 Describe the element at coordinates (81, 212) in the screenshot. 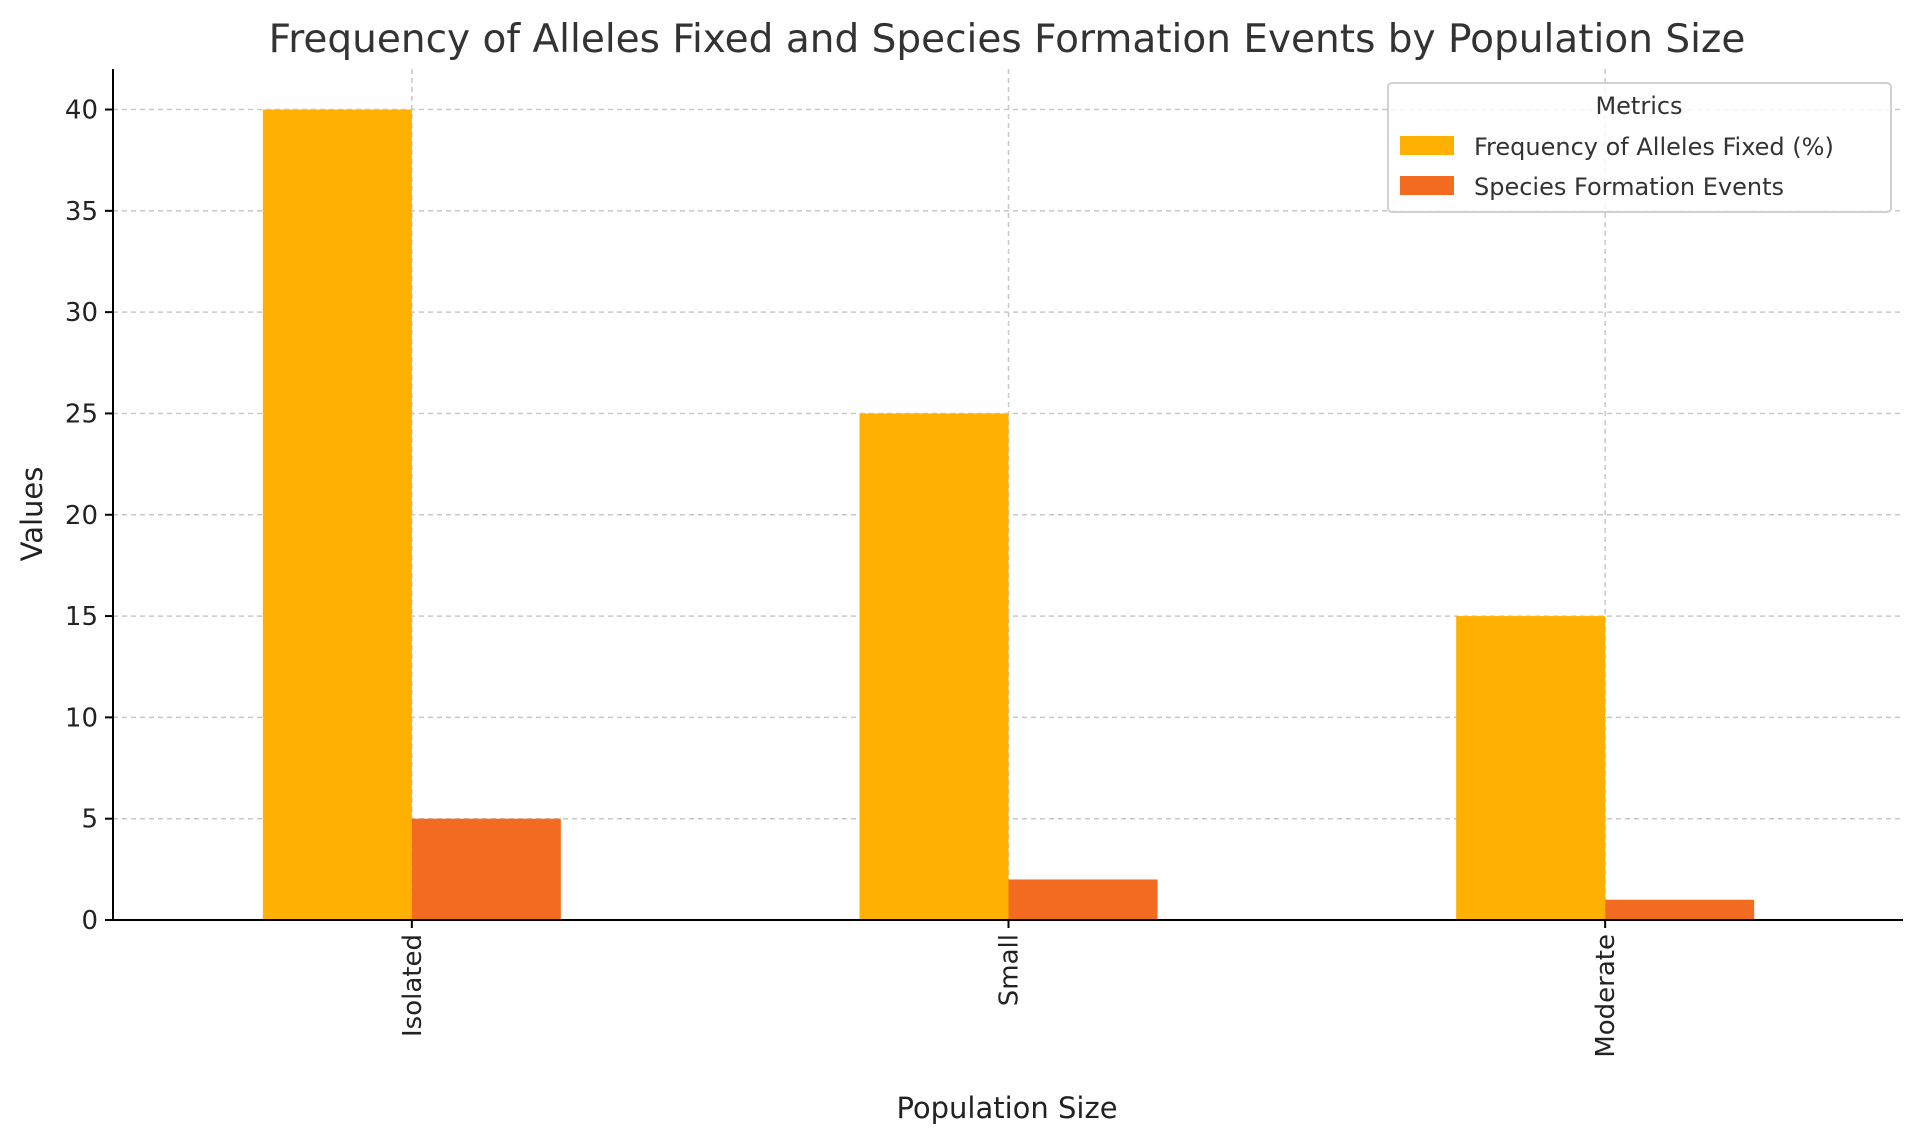

I see `y-tick-label: 35` at that location.